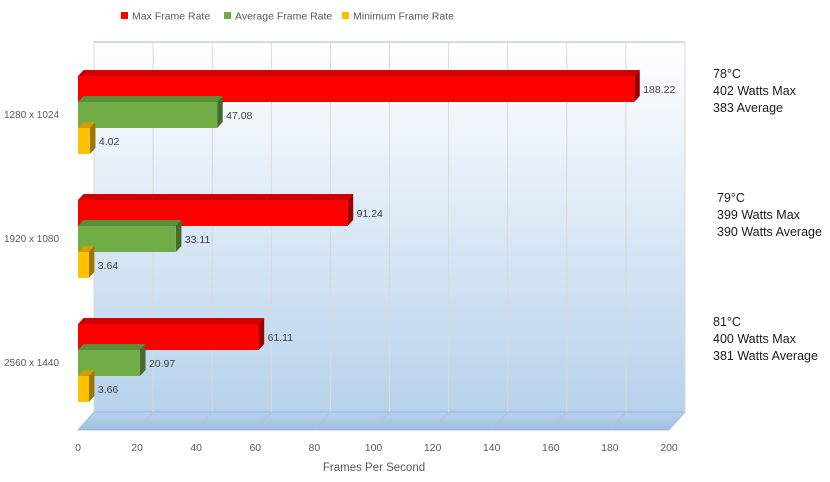 The image size is (830, 482). Describe the element at coordinates (669, 448) in the screenshot. I see `x-tick-label: 200` at that location.